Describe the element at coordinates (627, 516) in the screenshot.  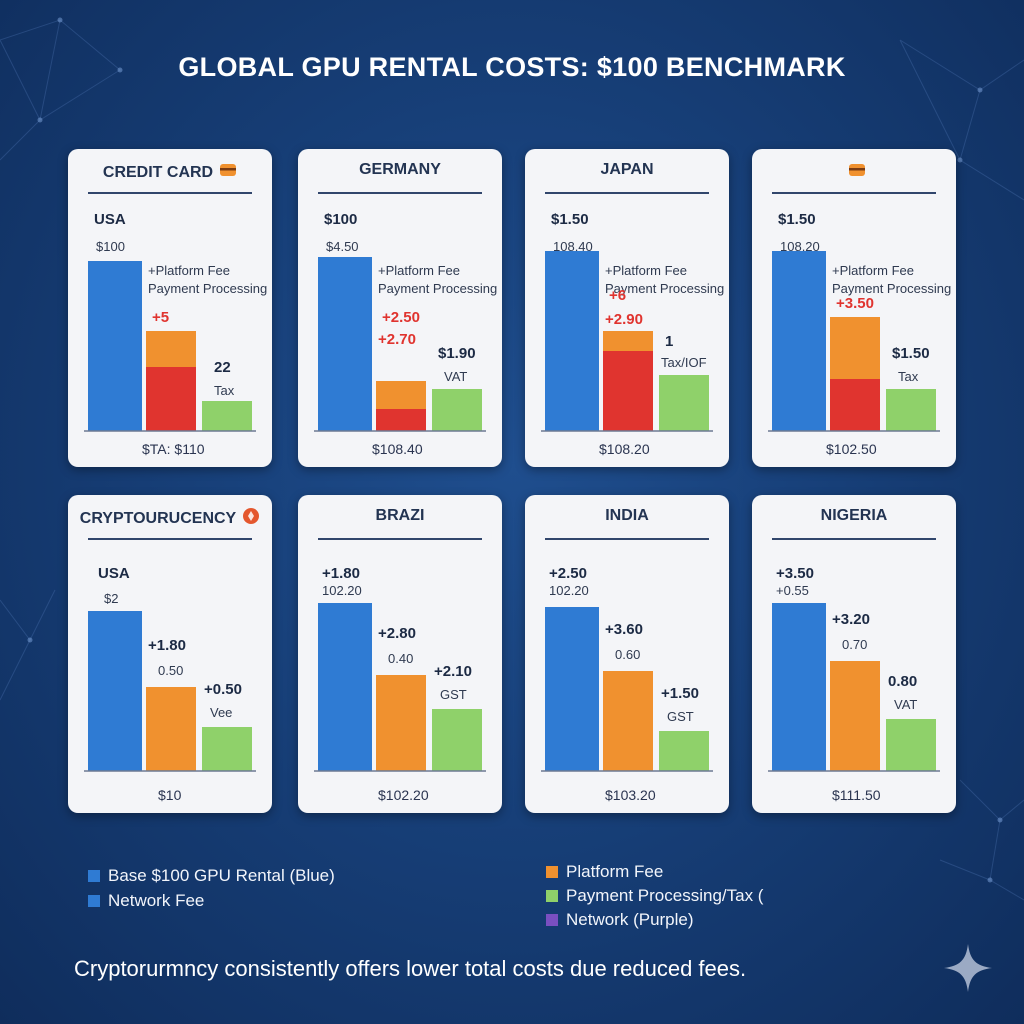
I see `panel-title-wrap: INDIA` at that location.